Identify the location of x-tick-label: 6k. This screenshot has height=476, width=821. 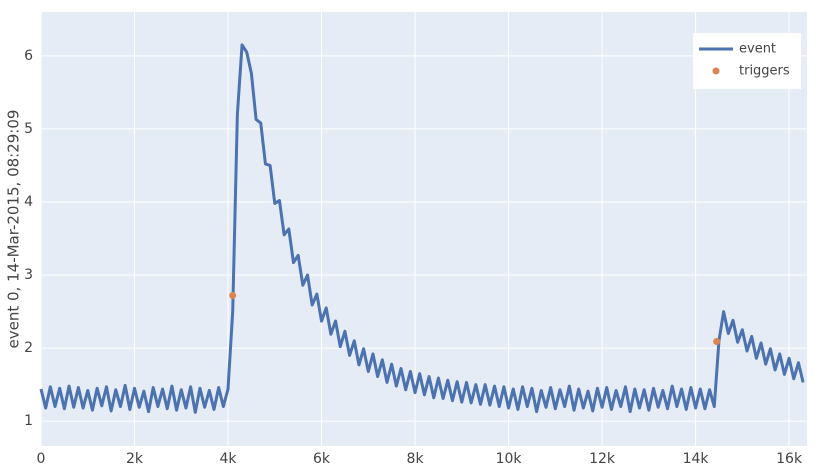
(322, 459).